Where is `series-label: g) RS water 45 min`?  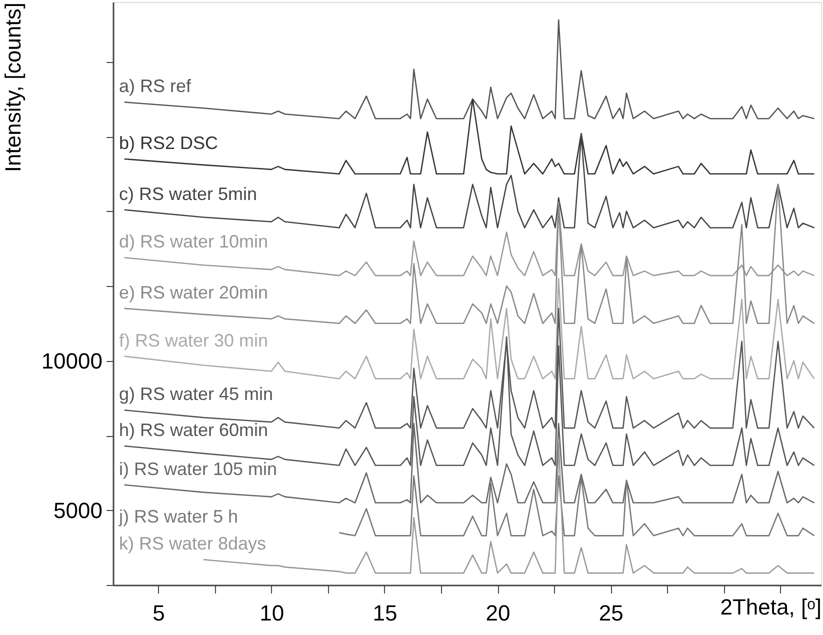 series-label: g) RS water 45 min is located at coordinates (196, 394).